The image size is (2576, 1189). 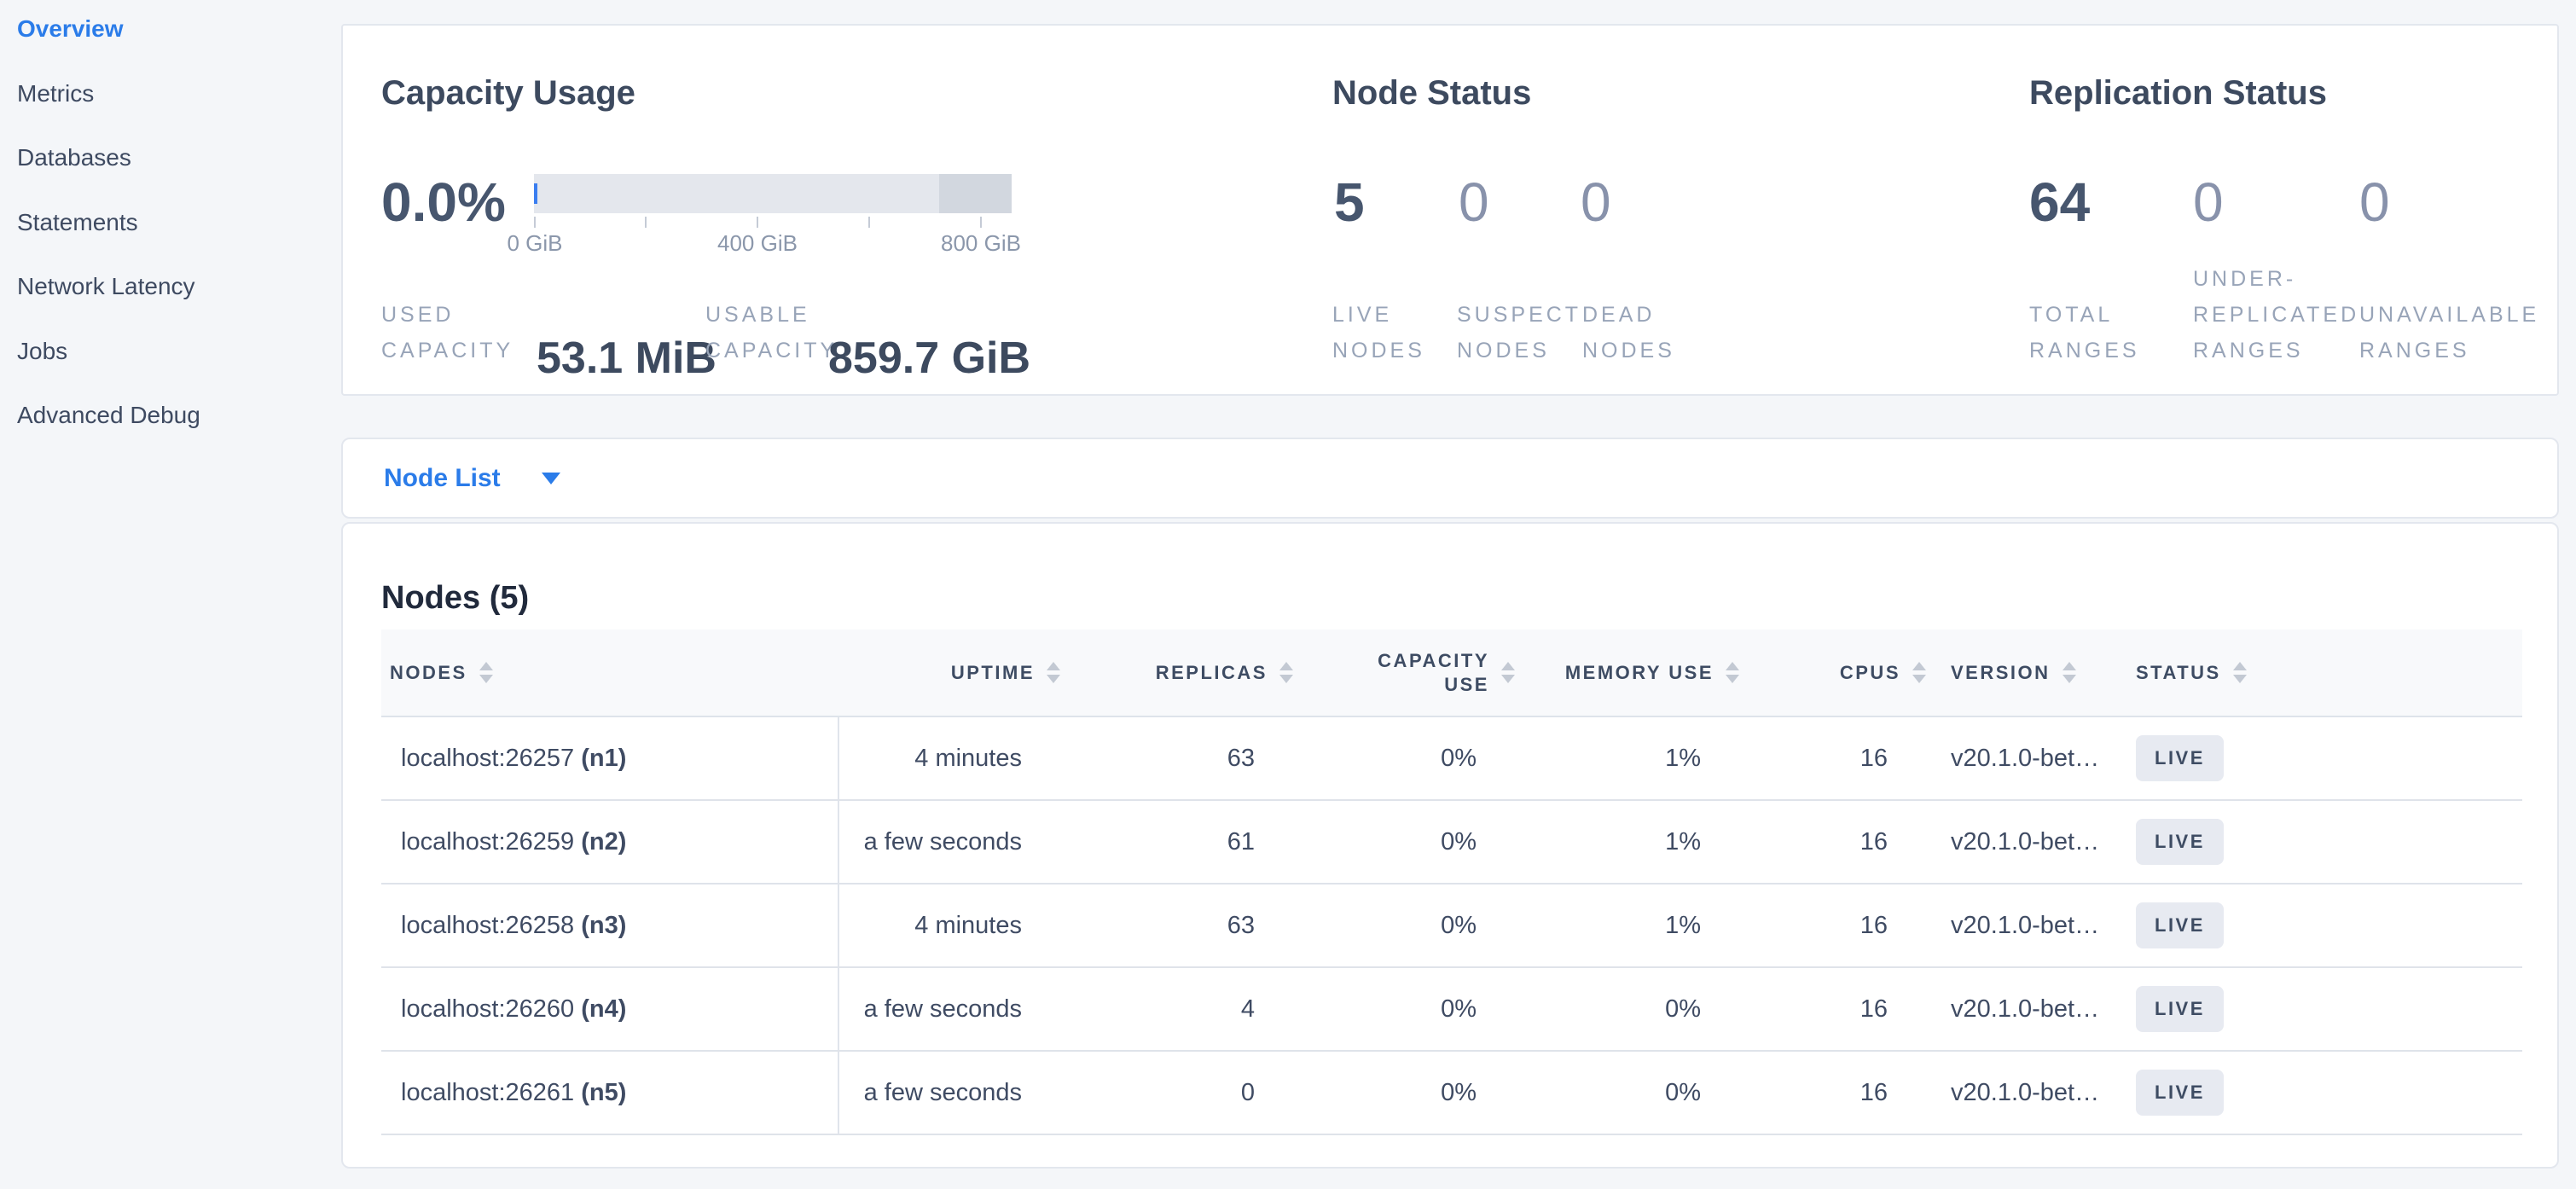 What do you see at coordinates (1404, 673) in the screenshot?
I see `column-header-capacity-use: CAPACITY USE` at bounding box center [1404, 673].